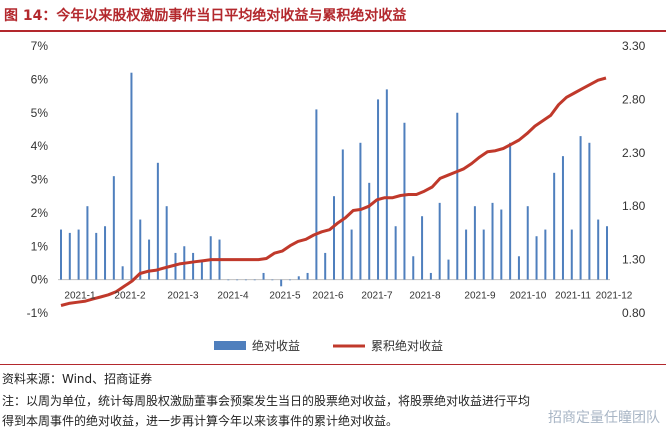 This screenshot has height=435, width=666. I want to click on y-right-tick-label: 1.80, so click(634, 206).